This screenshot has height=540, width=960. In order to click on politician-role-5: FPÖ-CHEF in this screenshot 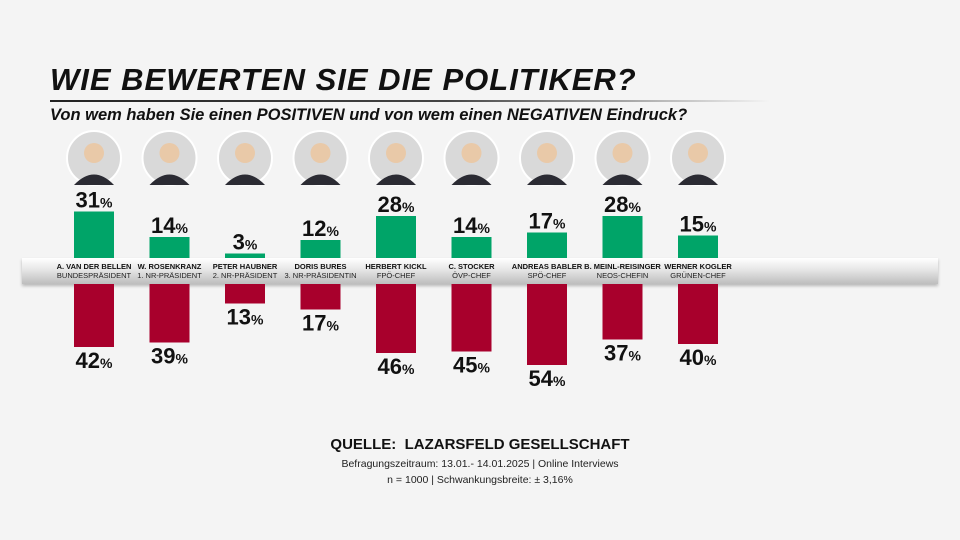, I will do `click(396, 275)`.